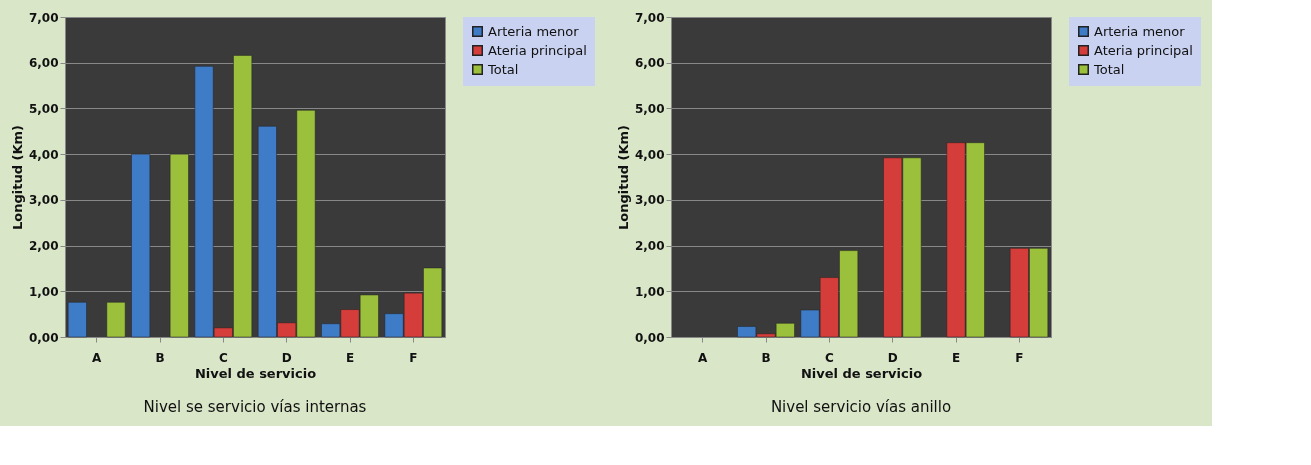 This screenshot has height=465, width=1311. I want to click on text: Nivel se servicio vías internas, so click(255, 407).